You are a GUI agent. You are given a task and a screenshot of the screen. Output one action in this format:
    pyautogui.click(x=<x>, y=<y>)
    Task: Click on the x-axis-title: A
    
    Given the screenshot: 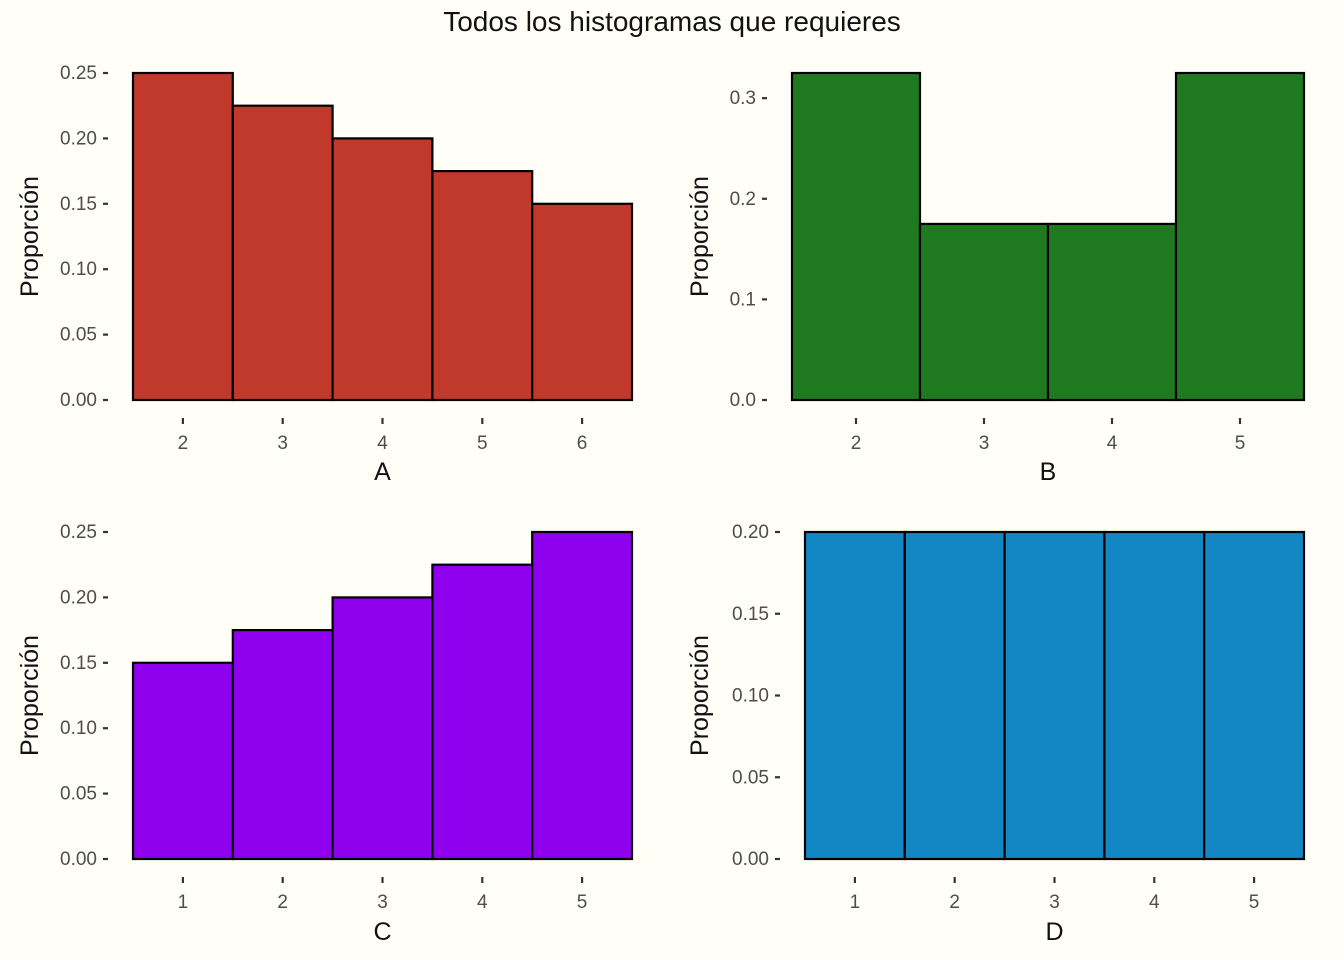 What is the action you would take?
    pyautogui.click(x=382, y=472)
    